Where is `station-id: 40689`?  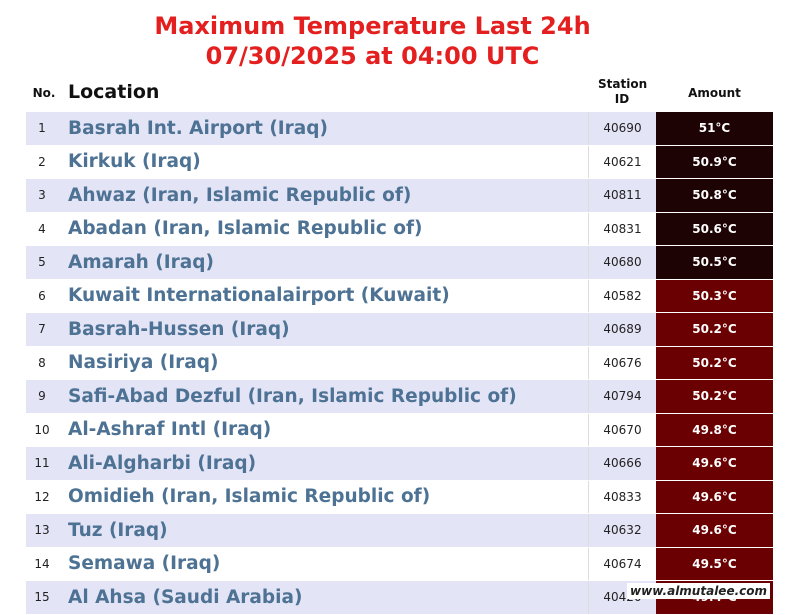 station-id: 40689 is located at coordinates (622, 329).